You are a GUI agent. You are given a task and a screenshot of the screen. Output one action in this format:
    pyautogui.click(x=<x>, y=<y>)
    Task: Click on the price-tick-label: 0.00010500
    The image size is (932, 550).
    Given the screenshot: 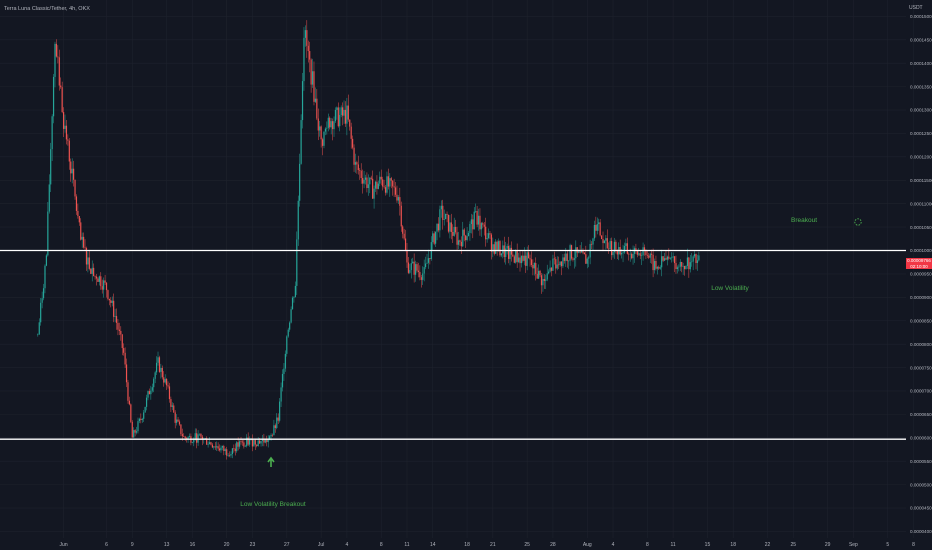 What is the action you would take?
    pyautogui.click(x=921, y=227)
    